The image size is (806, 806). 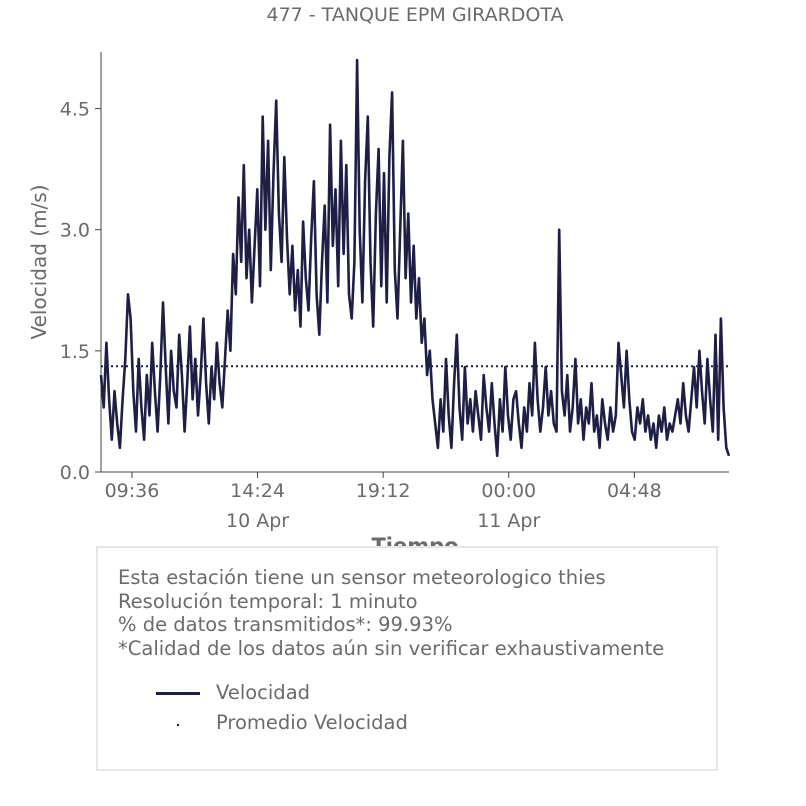 I want to click on x-tick-label: 04:48, so click(x=634, y=491).